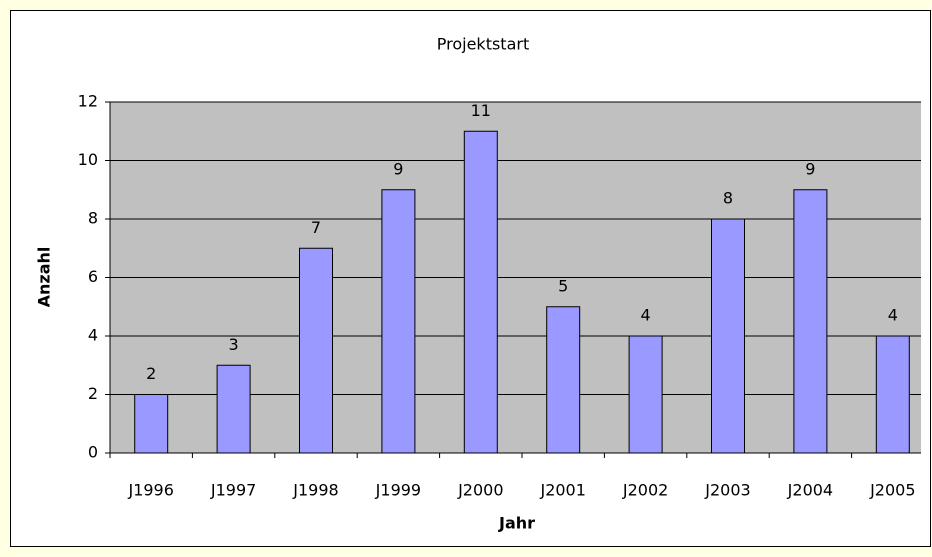 This screenshot has width=932, height=557. Describe the element at coordinates (88, 159) in the screenshot. I see `y-tick-label: 10` at that location.